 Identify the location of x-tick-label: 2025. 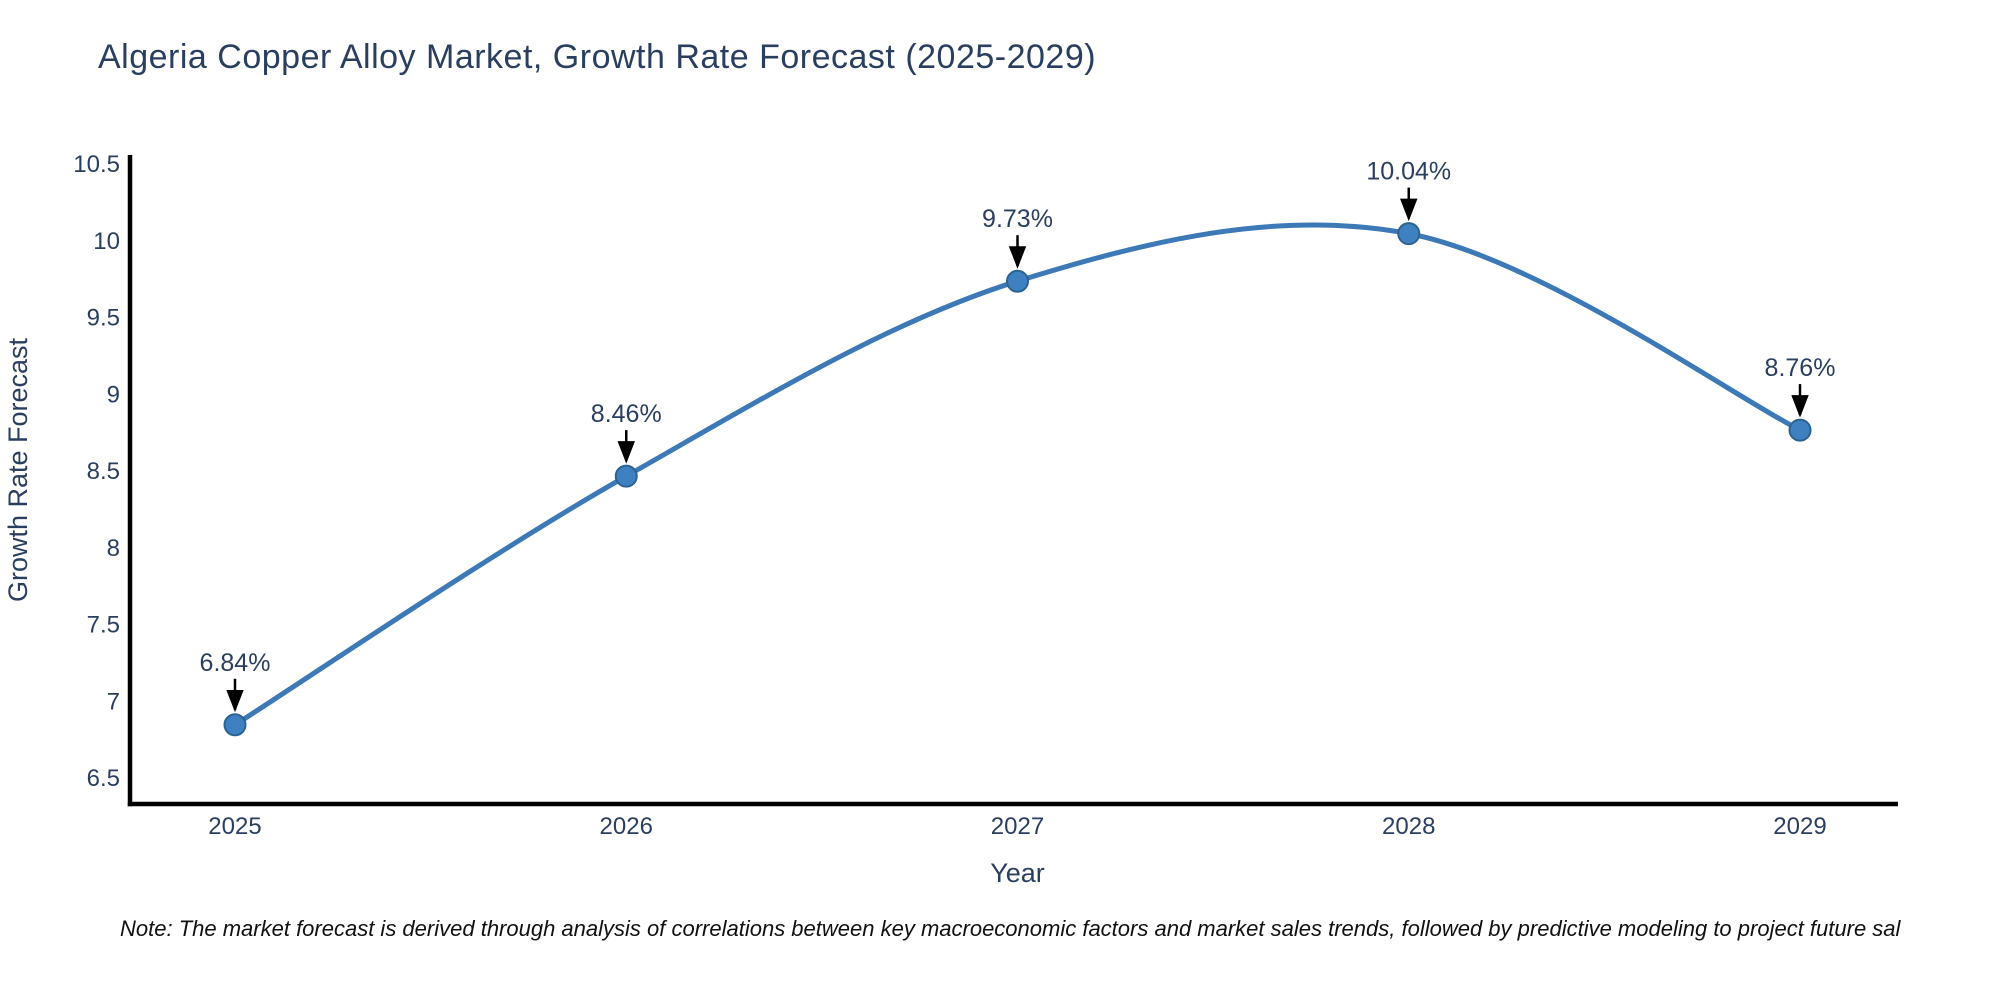
(234, 826).